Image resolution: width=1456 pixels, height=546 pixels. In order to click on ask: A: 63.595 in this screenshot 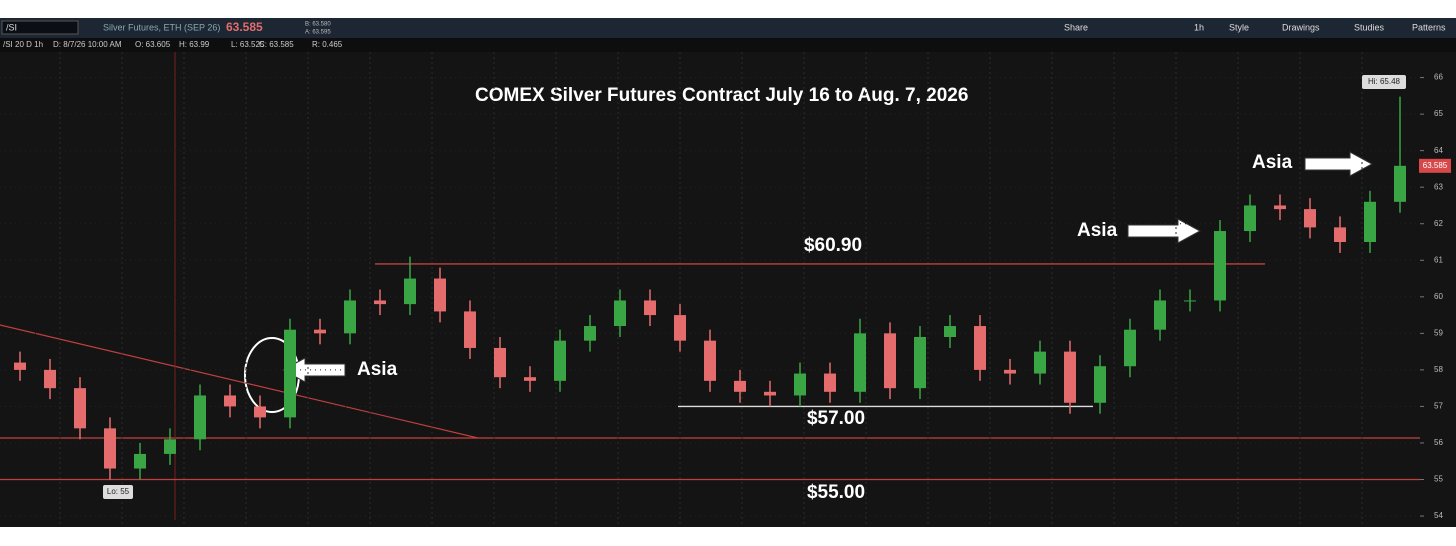, I will do `click(318, 33)`.